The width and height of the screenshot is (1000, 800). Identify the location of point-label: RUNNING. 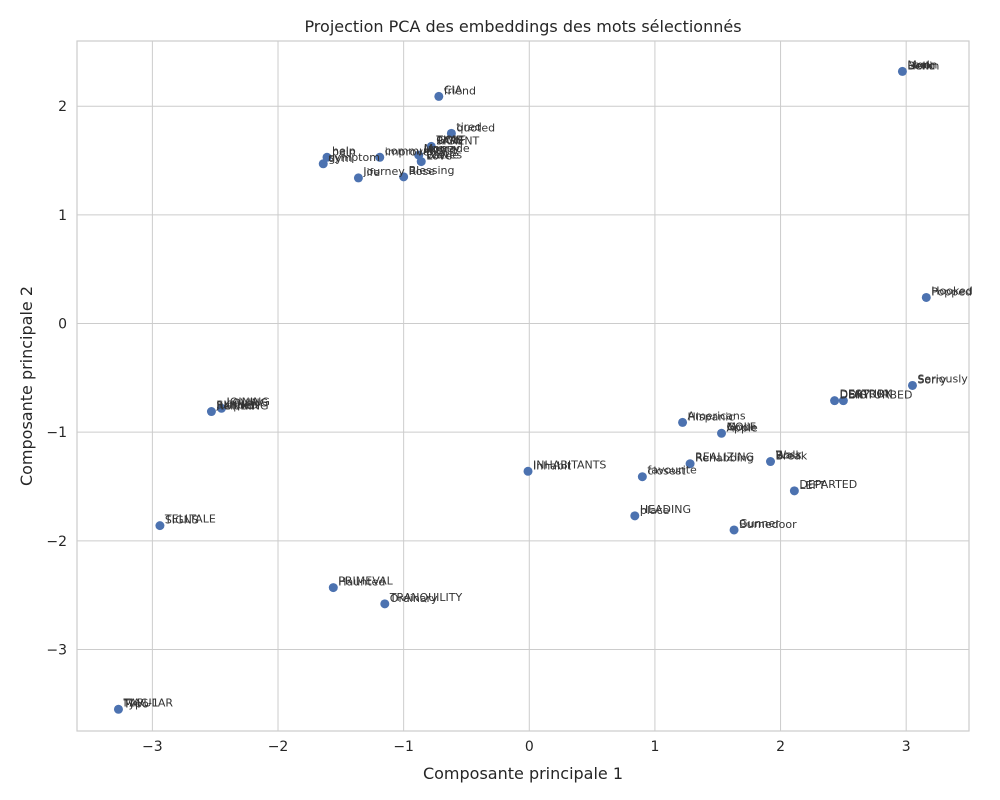
(242, 406).